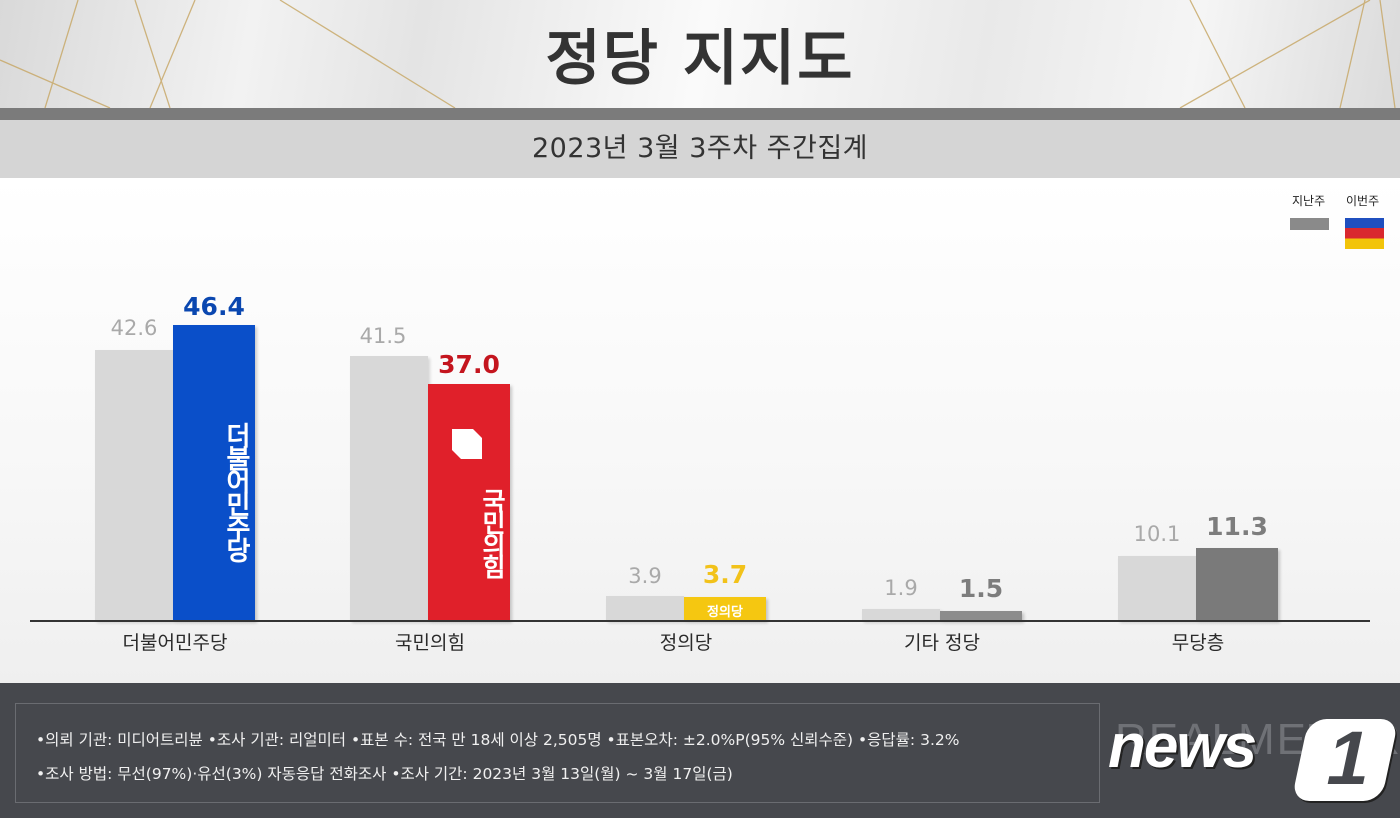  Describe the element at coordinates (1237, 526) in the screenshot. I see `value-cur-independent: 11.3` at that location.